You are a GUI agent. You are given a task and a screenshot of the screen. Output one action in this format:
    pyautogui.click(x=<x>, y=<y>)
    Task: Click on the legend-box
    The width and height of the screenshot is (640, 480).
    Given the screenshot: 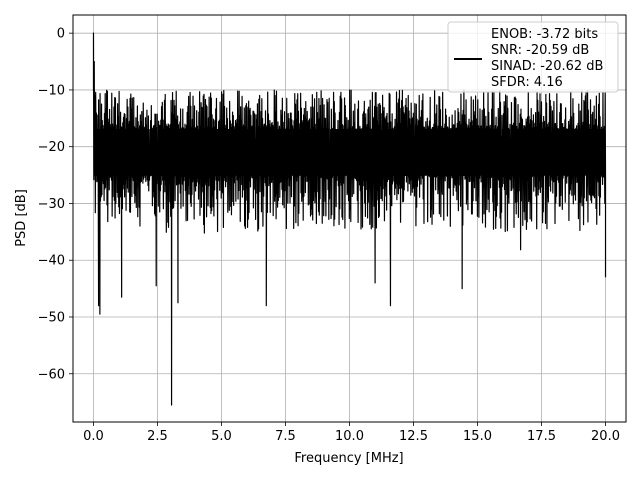 What is the action you would take?
    pyautogui.click(x=533, y=57)
    